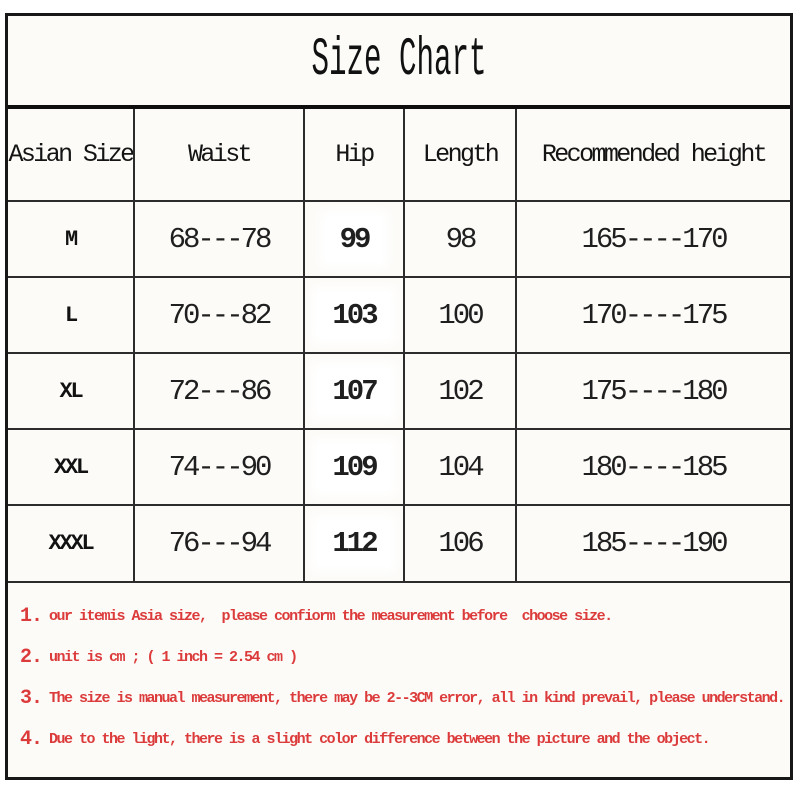 This screenshot has height=800, width=800. I want to click on cell-size: L, so click(71, 315).